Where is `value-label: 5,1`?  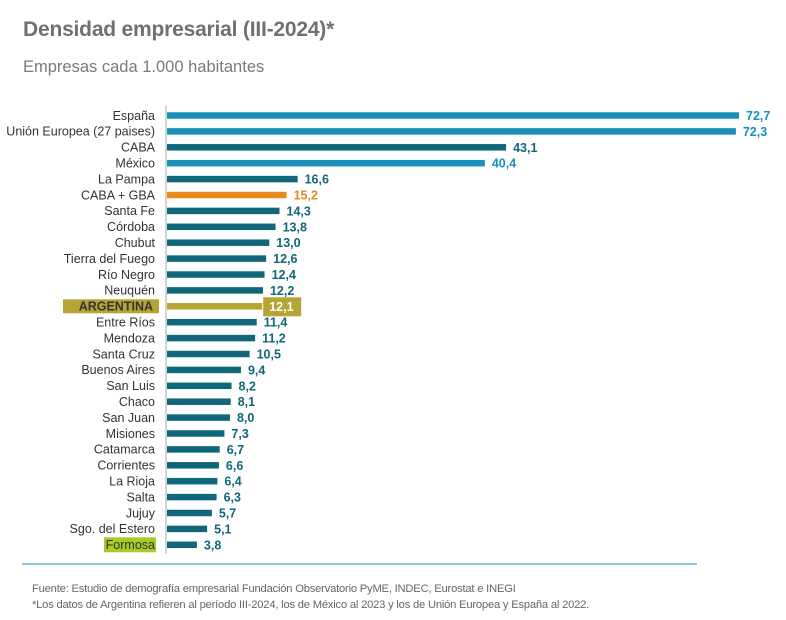
value-label: 5,1 is located at coordinates (222, 529).